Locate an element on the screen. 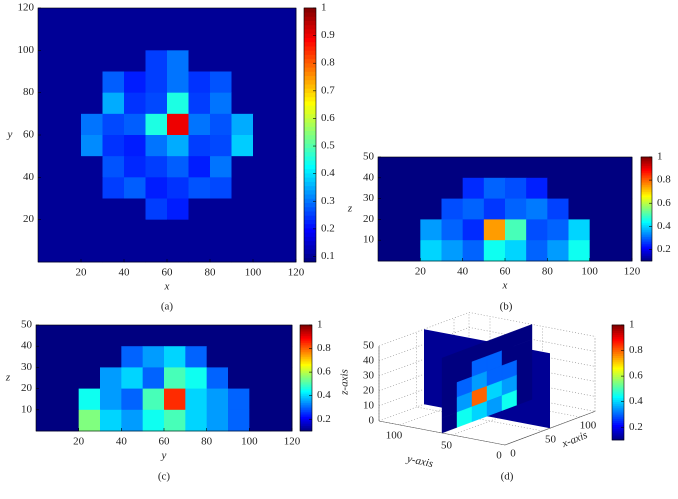  y-axis-label: y-axis is located at coordinates (419, 461).